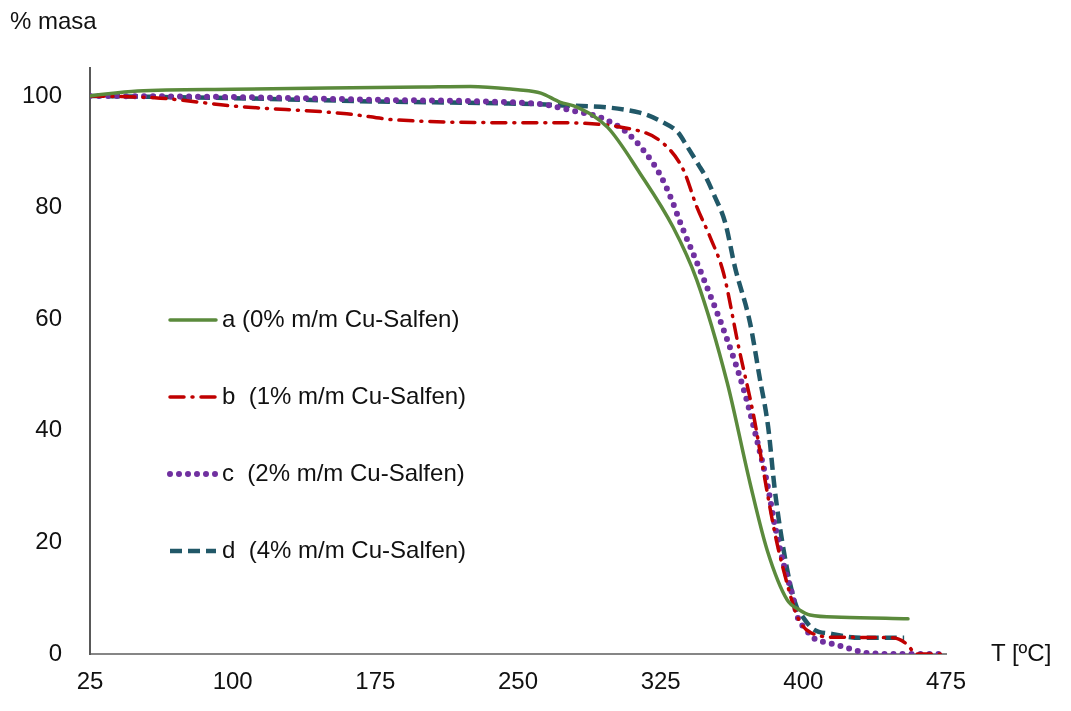 This screenshot has height=711, width=1071. Describe the element at coordinates (232, 681) in the screenshot. I see `x-tick-label: 100` at that location.